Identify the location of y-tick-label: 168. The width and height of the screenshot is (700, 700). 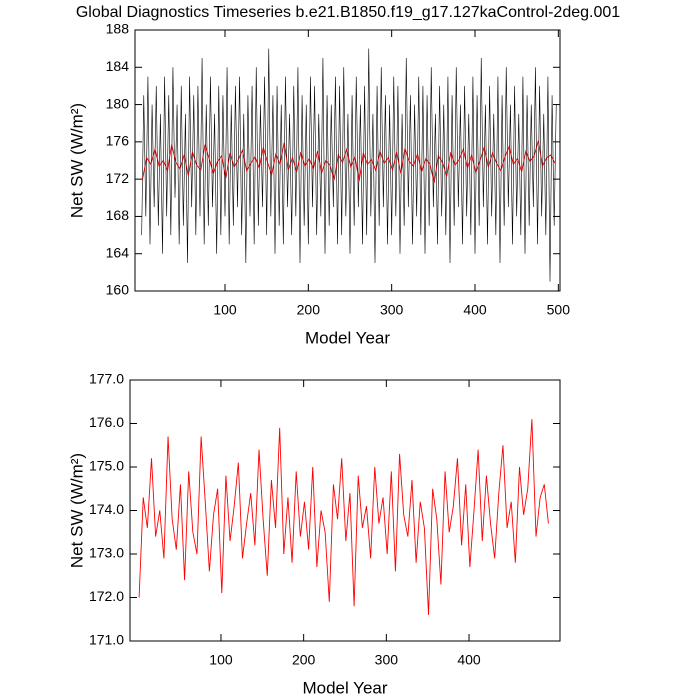
(118, 215).